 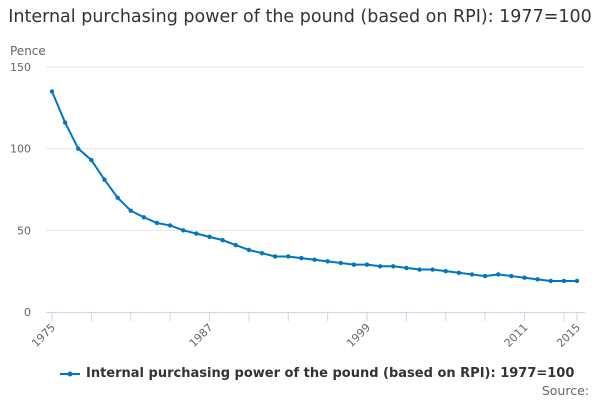 I want to click on y-tick-label: 150, so click(x=20, y=67).